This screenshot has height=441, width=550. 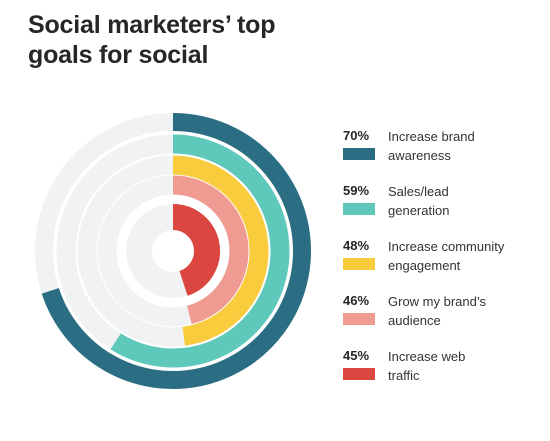 What do you see at coordinates (437, 311) in the screenshot?
I see `legend-label: Grow my brand’s audience` at bounding box center [437, 311].